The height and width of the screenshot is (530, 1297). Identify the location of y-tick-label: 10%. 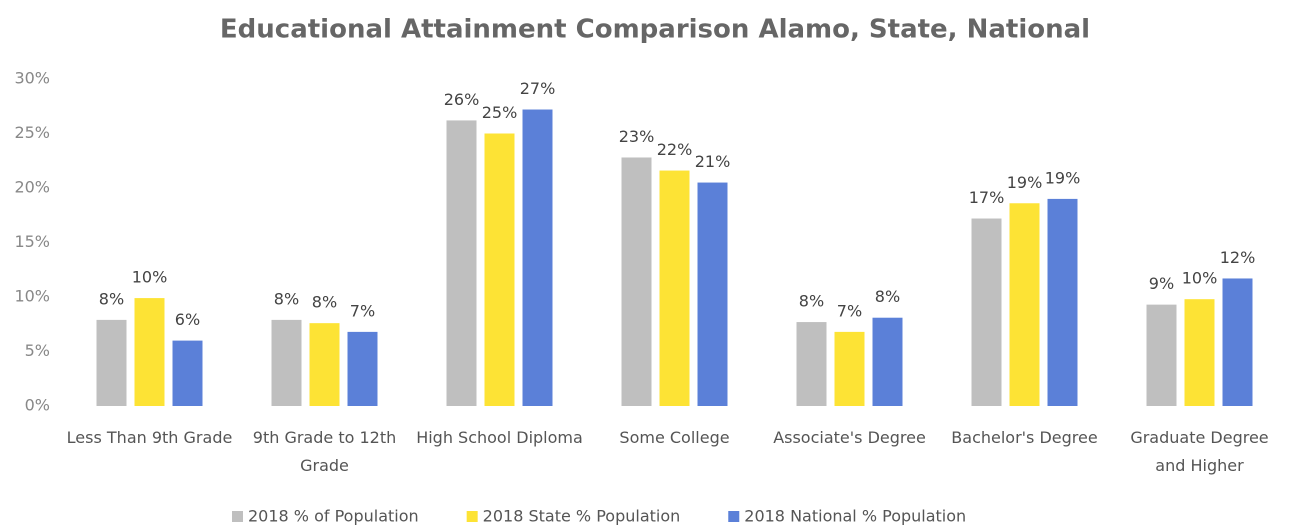
(32, 296).